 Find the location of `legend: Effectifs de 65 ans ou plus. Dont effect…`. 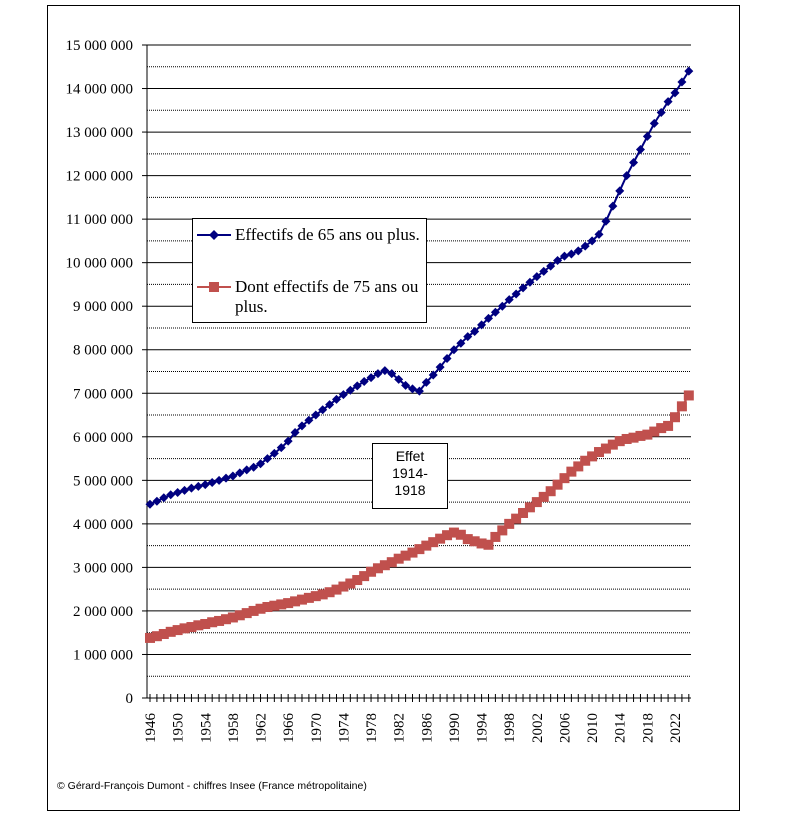

legend: Effectifs de 65 ans ou plus. Dont effect… is located at coordinates (309, 270).